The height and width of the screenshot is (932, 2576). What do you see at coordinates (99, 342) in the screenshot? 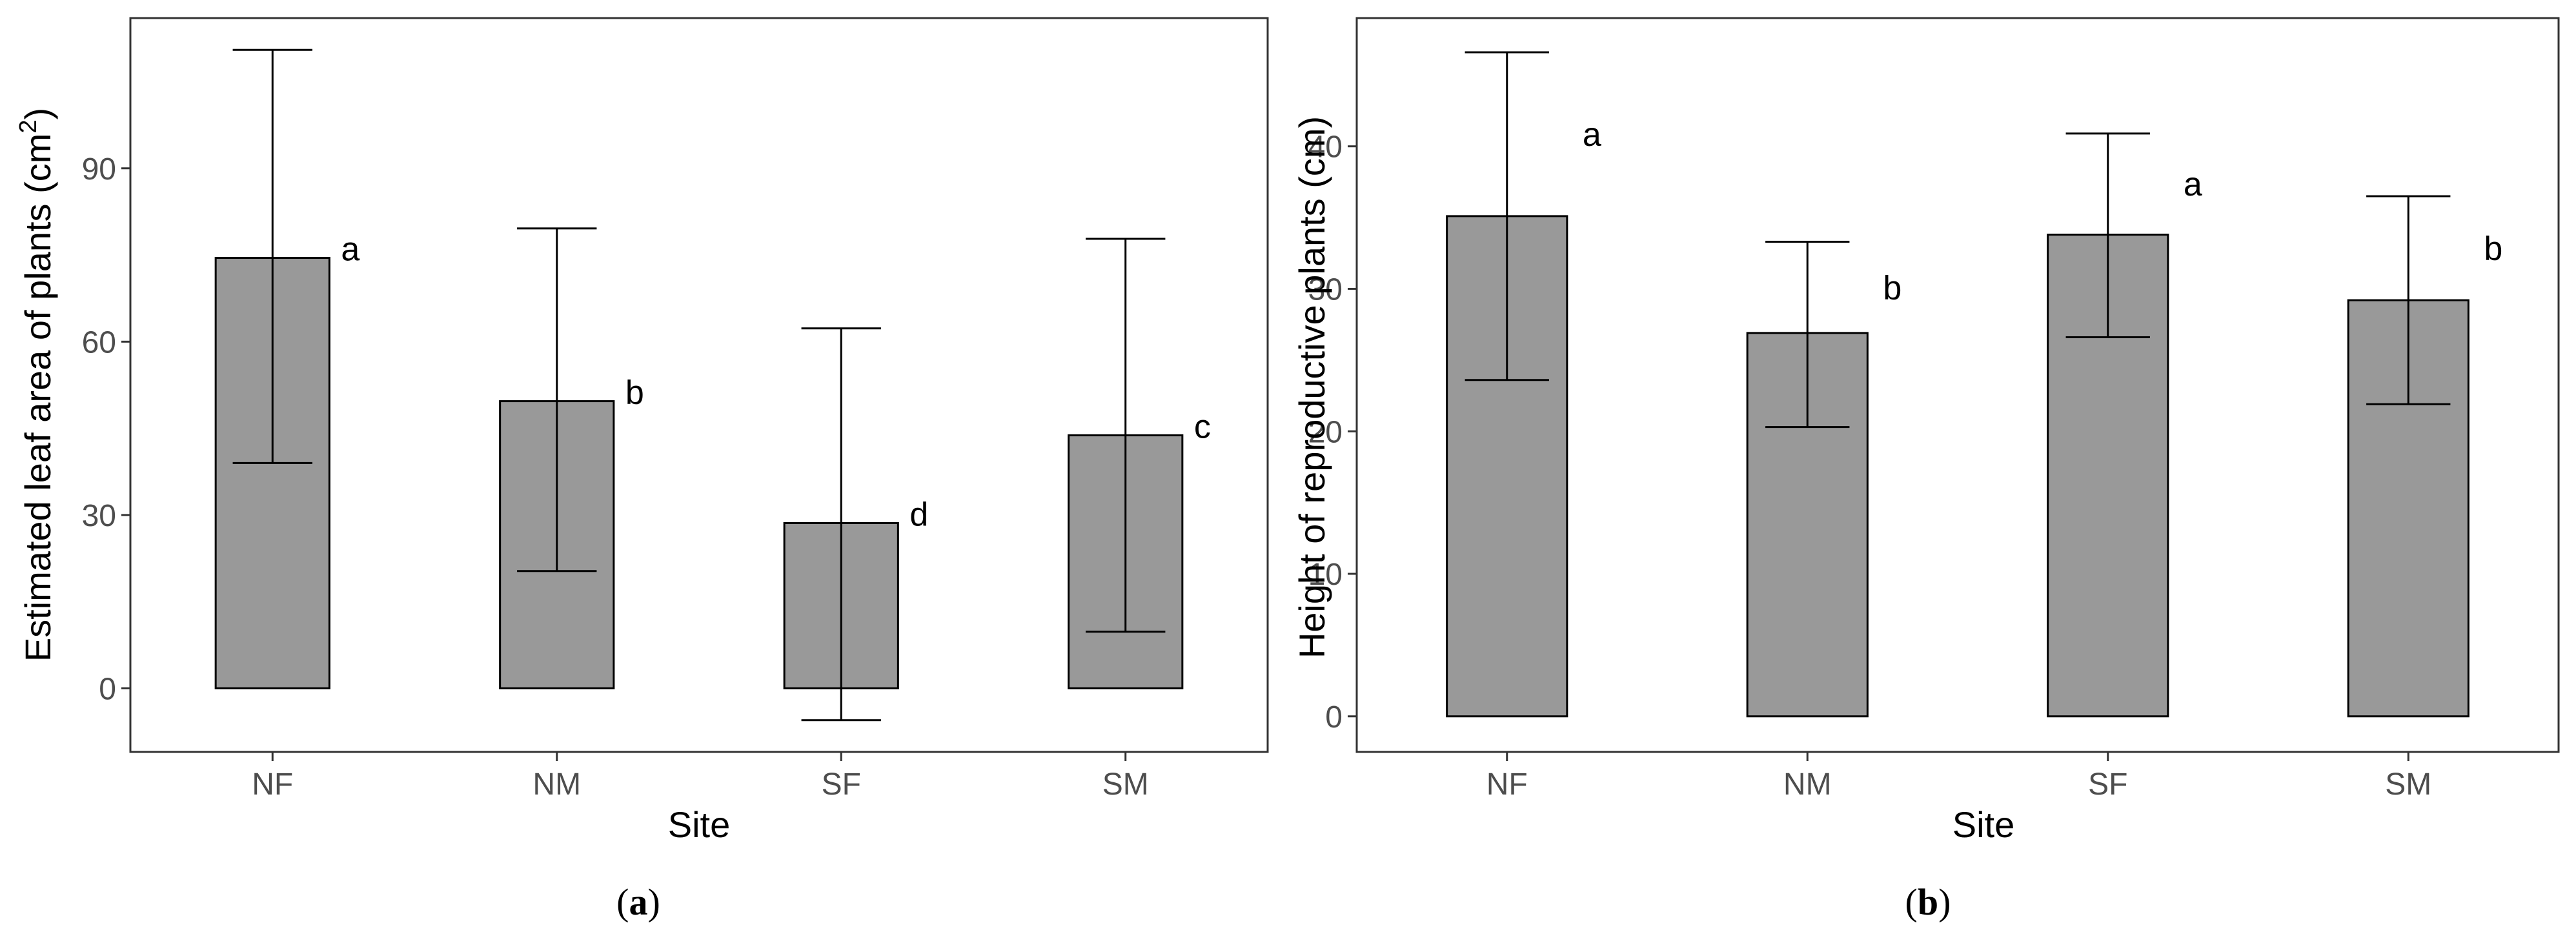
I see `y-tick-label-a: 60` at bounding box center [99, 342].